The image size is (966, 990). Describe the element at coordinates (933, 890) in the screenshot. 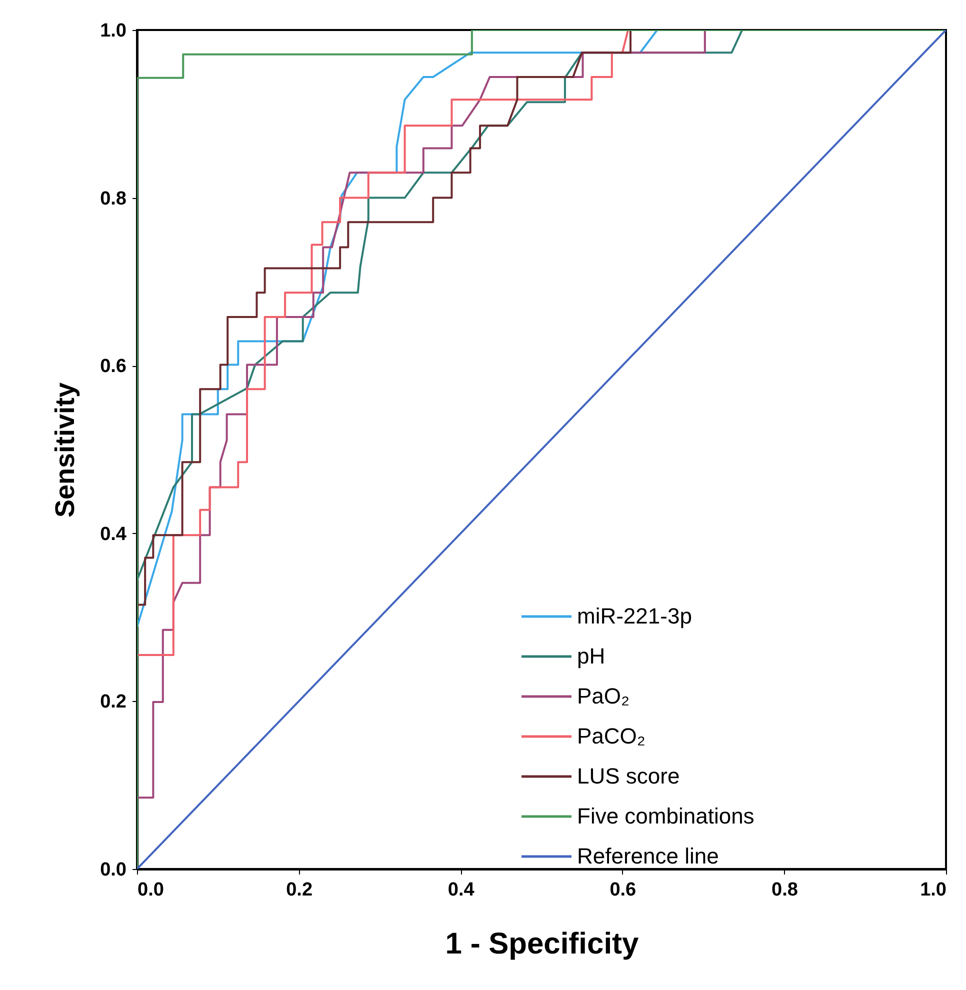

I see `x-tick-label: 1.0` at that location.